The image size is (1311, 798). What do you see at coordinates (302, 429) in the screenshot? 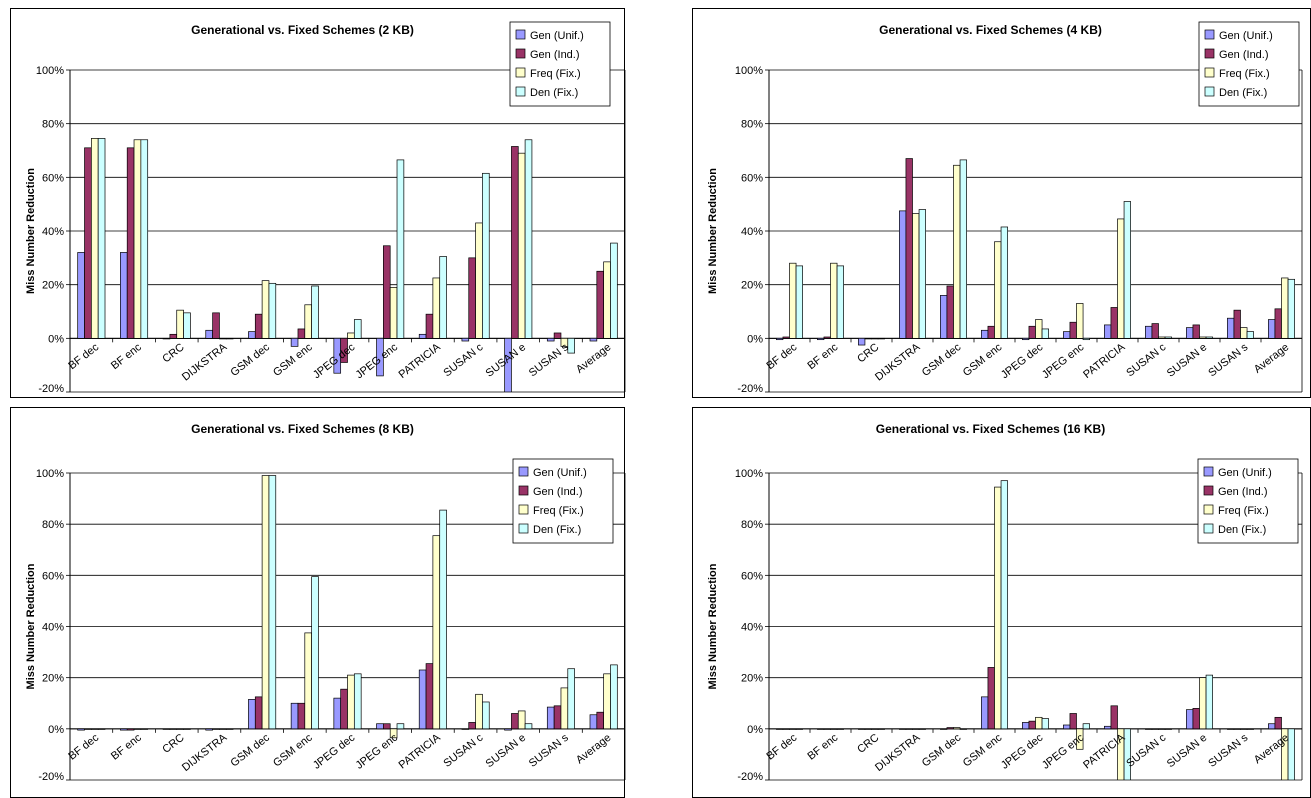
I see `chart-title: Generational vs. Fixed Schemes (8 KB)` at bounding box center [302, 429].